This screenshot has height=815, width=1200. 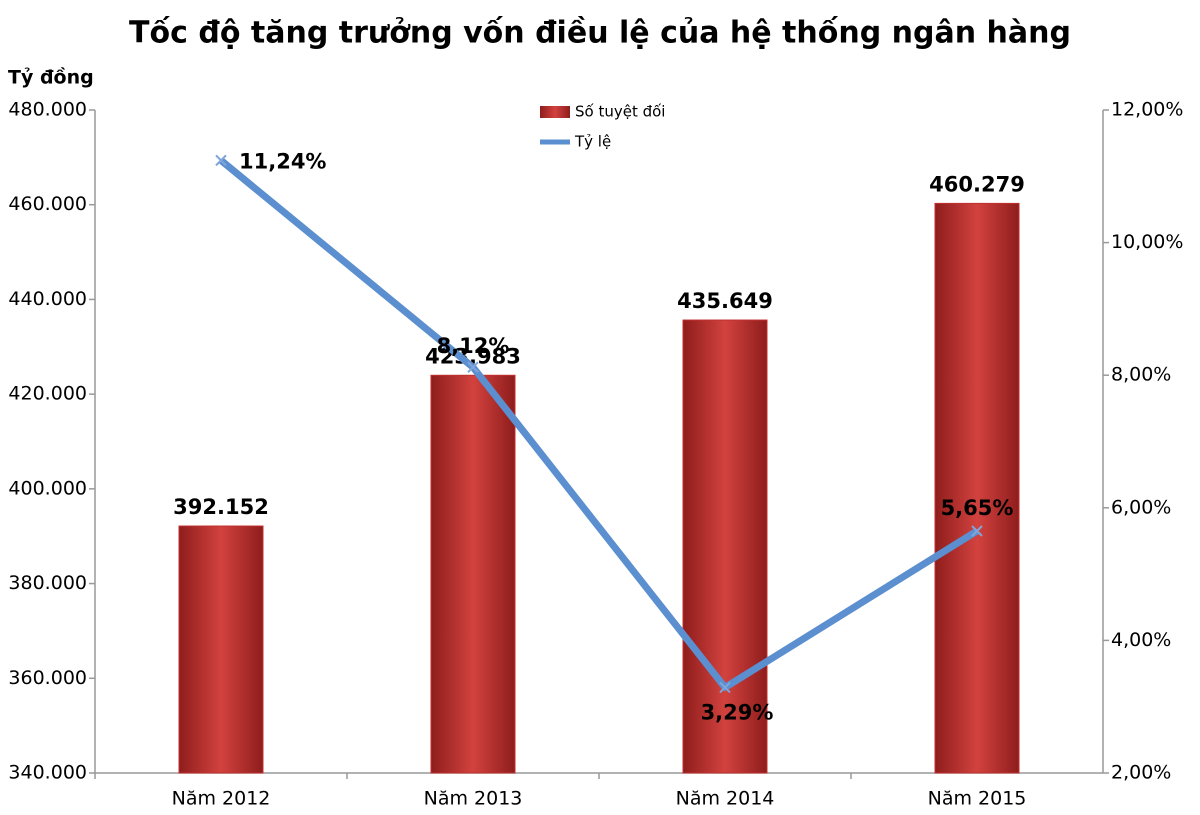 I want to click on bar-value-label: 435.649, so click(x=725, y=301).